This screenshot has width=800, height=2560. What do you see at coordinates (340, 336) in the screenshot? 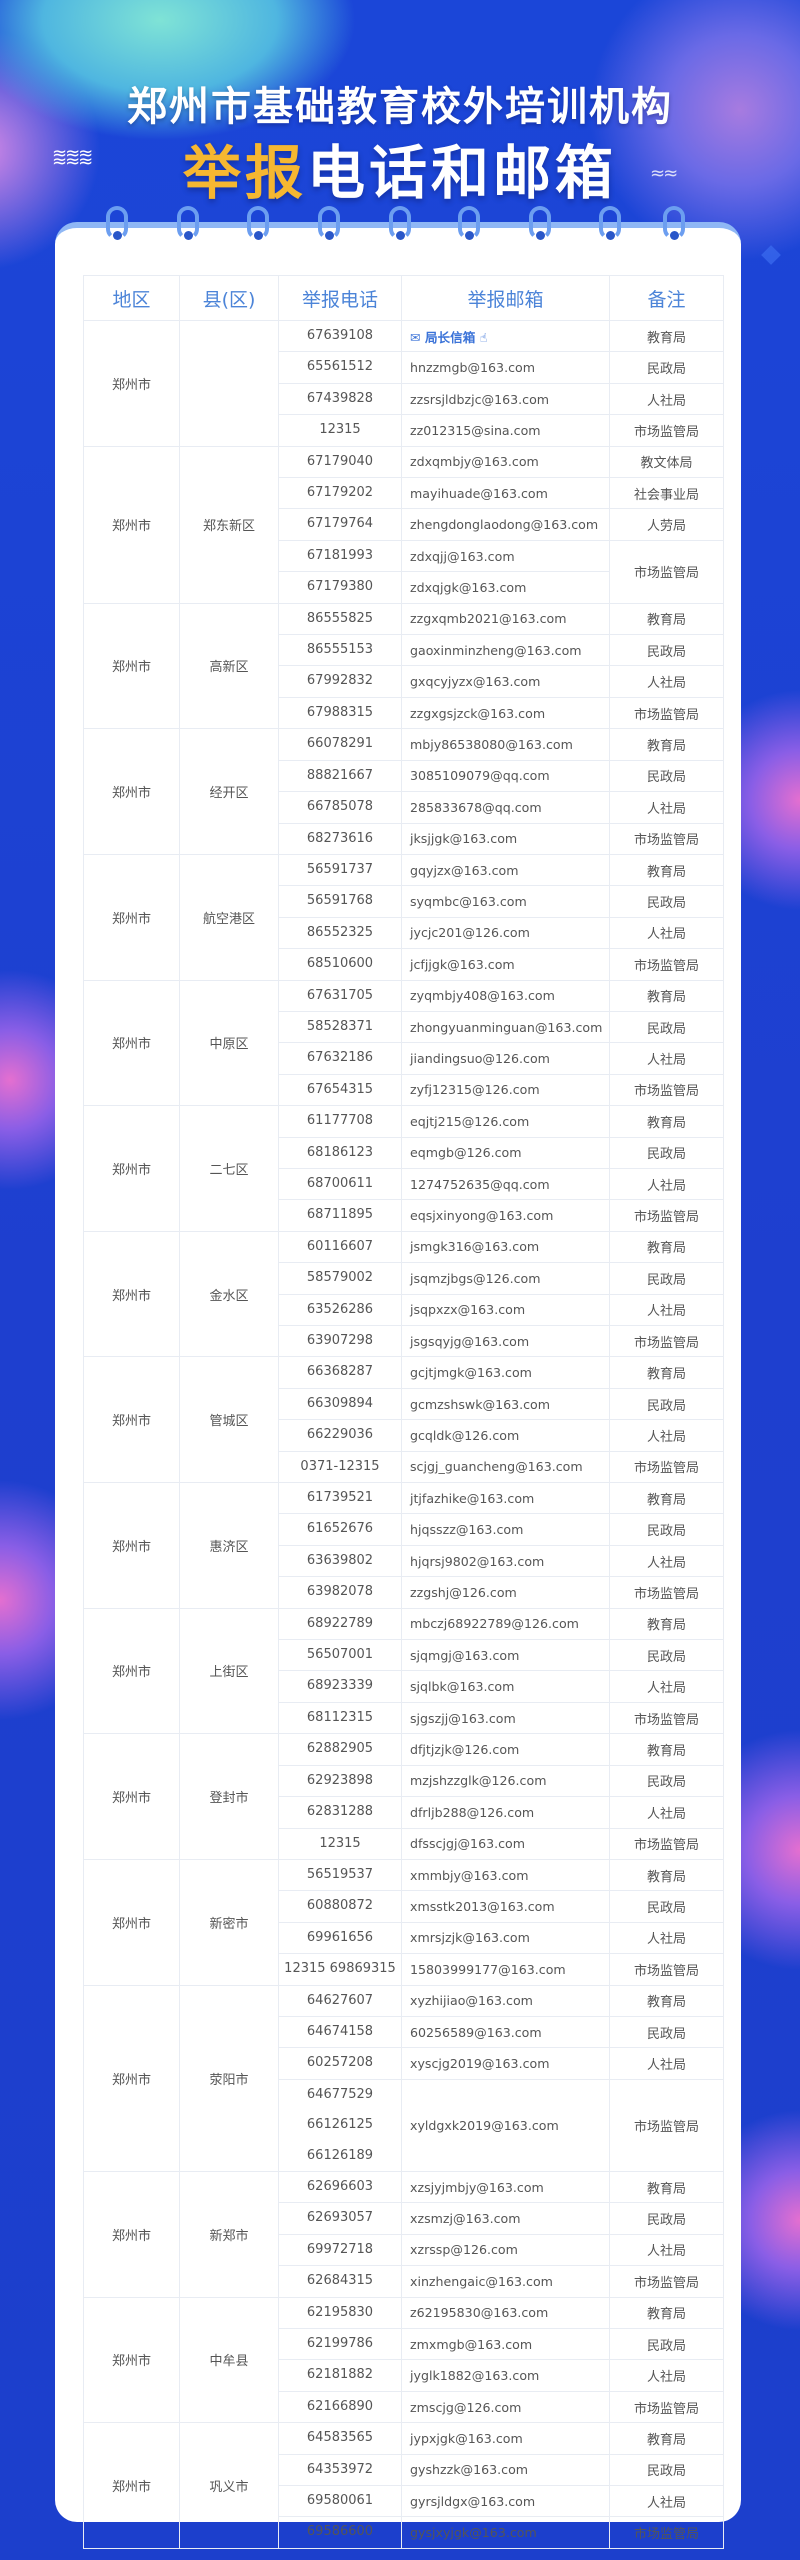
I see `phone-cell: 67639108` at bounding box center [340, 336].